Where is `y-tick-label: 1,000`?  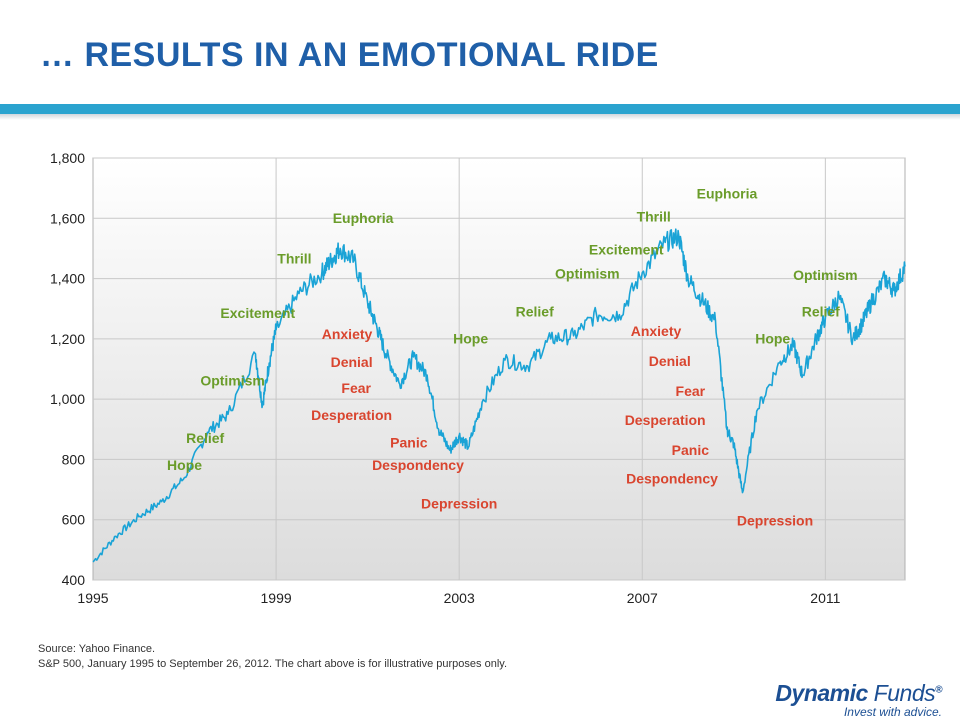 y-tick-label: 1,000 is located at coordinates (67, 399).